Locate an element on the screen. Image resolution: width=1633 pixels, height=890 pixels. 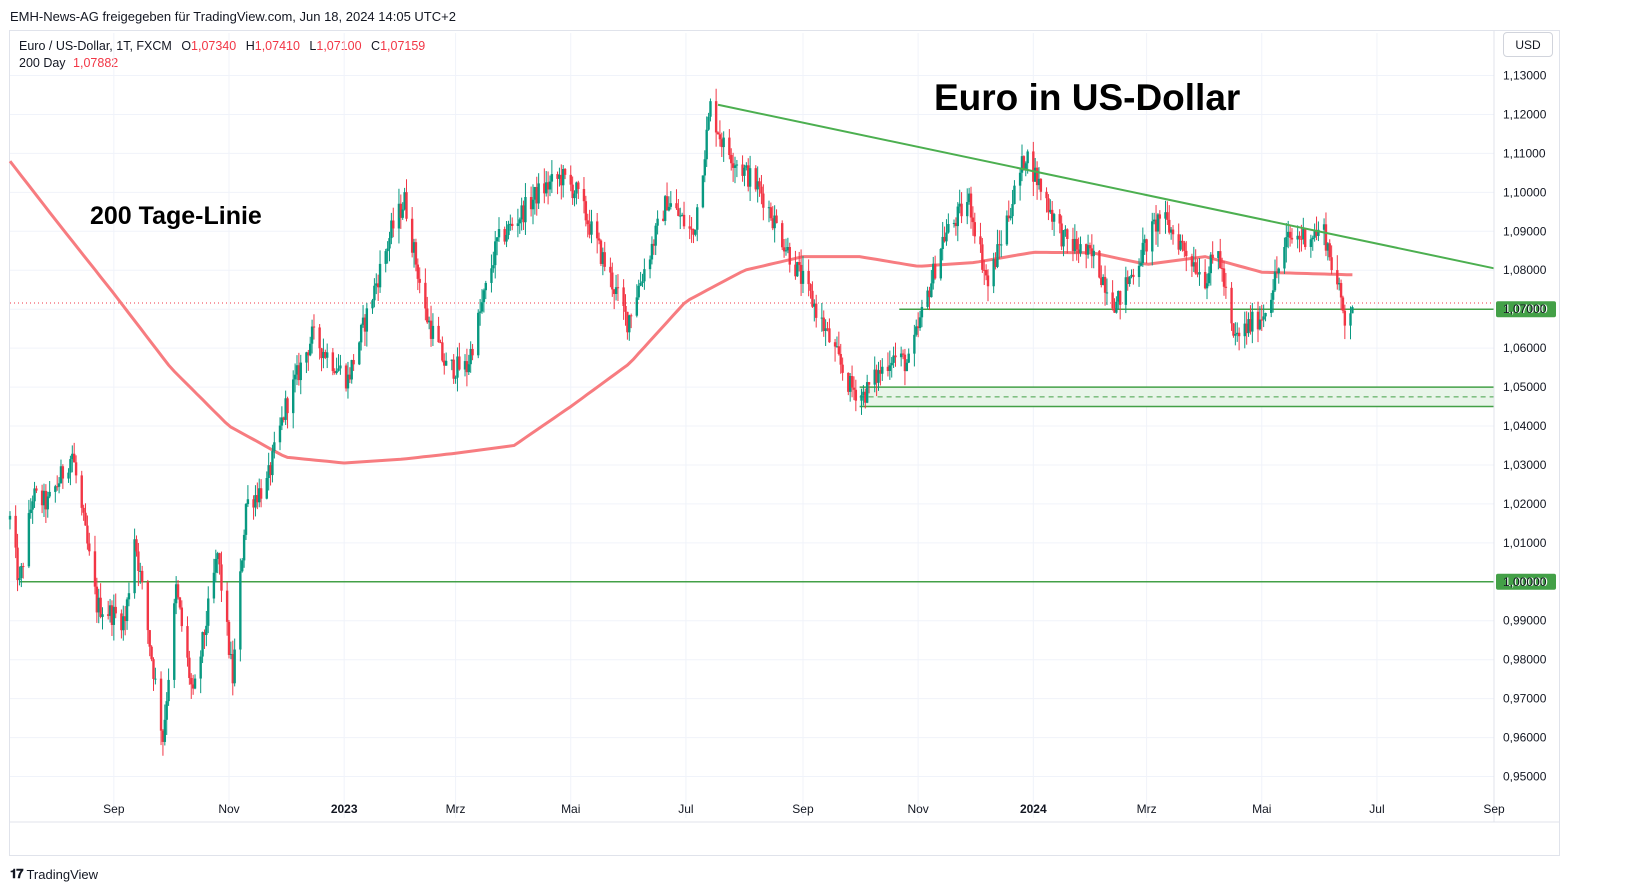
currency-button: USD is located at coordinates (1528, 44).